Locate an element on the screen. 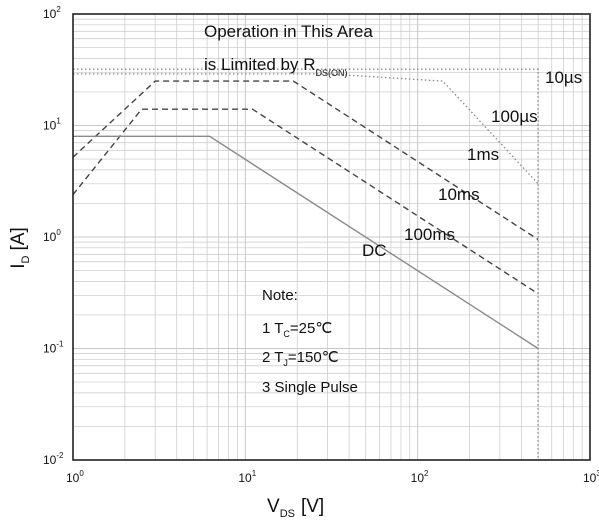  note-item-2-suffix: =150℃ is located at coordinates (313, 357).